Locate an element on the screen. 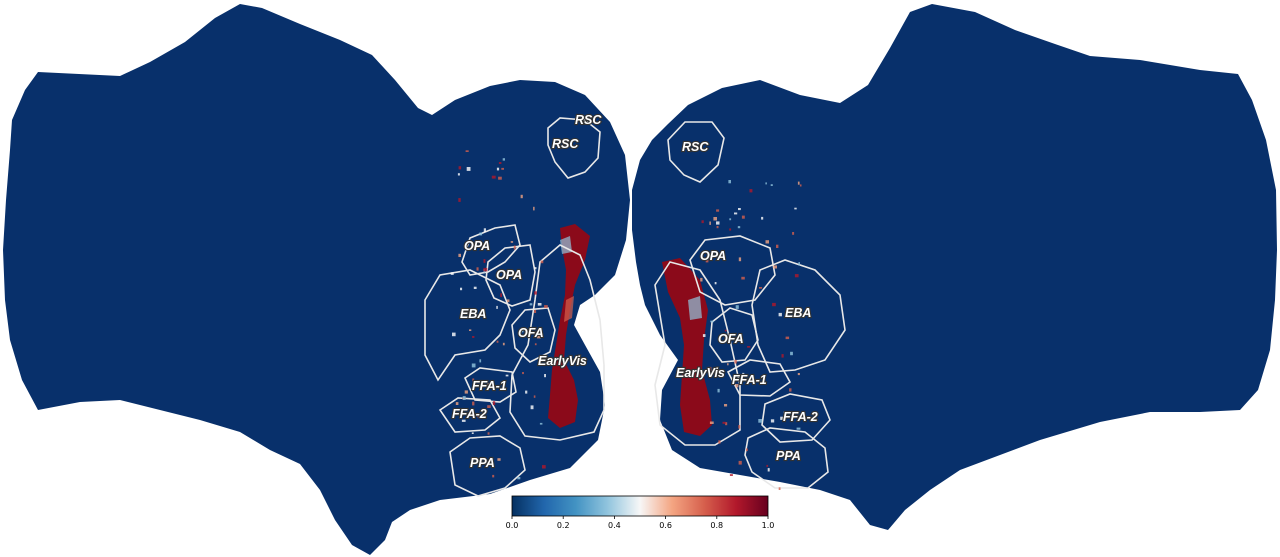 The width and height of the screenshot is (1280, 557). left-roi-outline-eba is located at coordinates (467, 325).